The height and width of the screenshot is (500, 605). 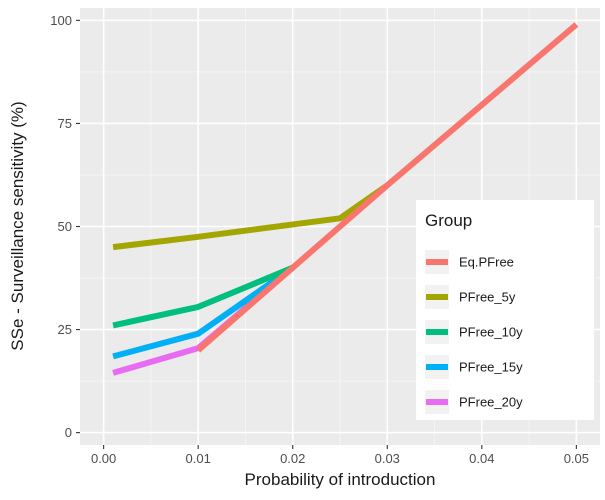 I want to click on y-tick-label: 50, so click(x=65, y=226).